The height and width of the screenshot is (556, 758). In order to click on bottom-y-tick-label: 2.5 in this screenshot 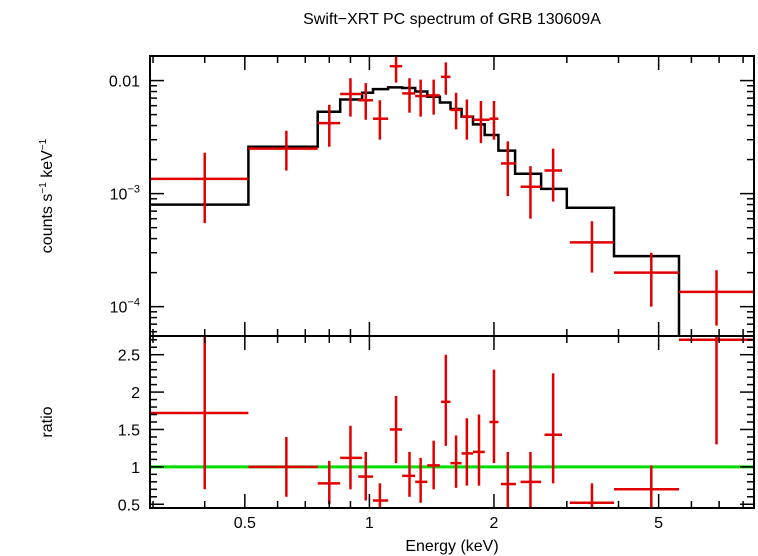, I will do `click(129, 356)`.